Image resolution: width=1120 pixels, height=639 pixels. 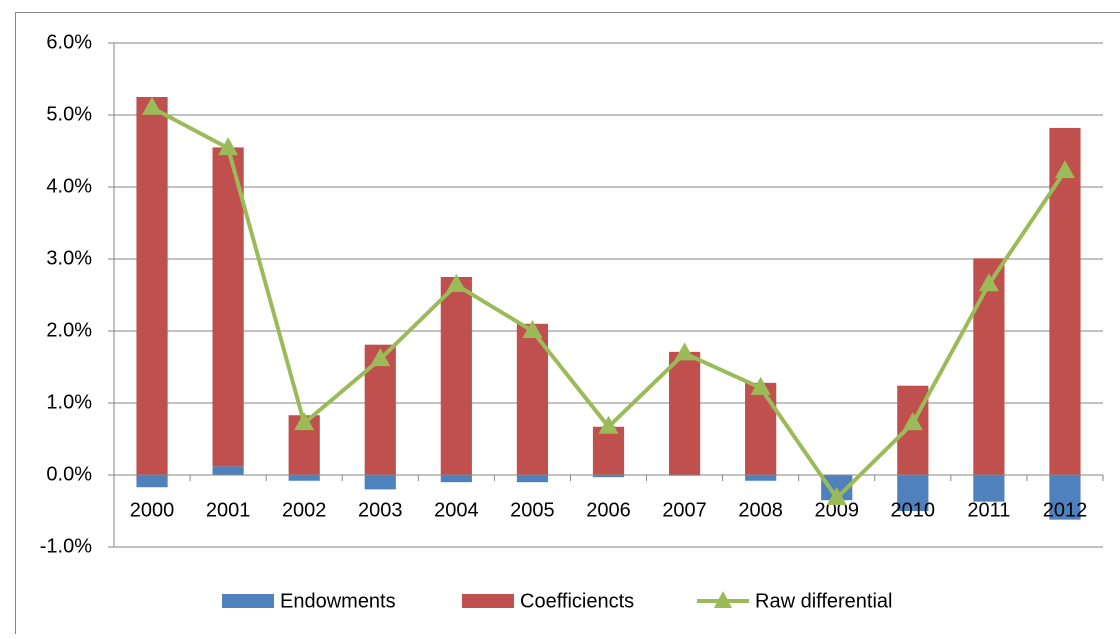 I want to click on x-tick-label: 2007, so click(x=684, y=510).